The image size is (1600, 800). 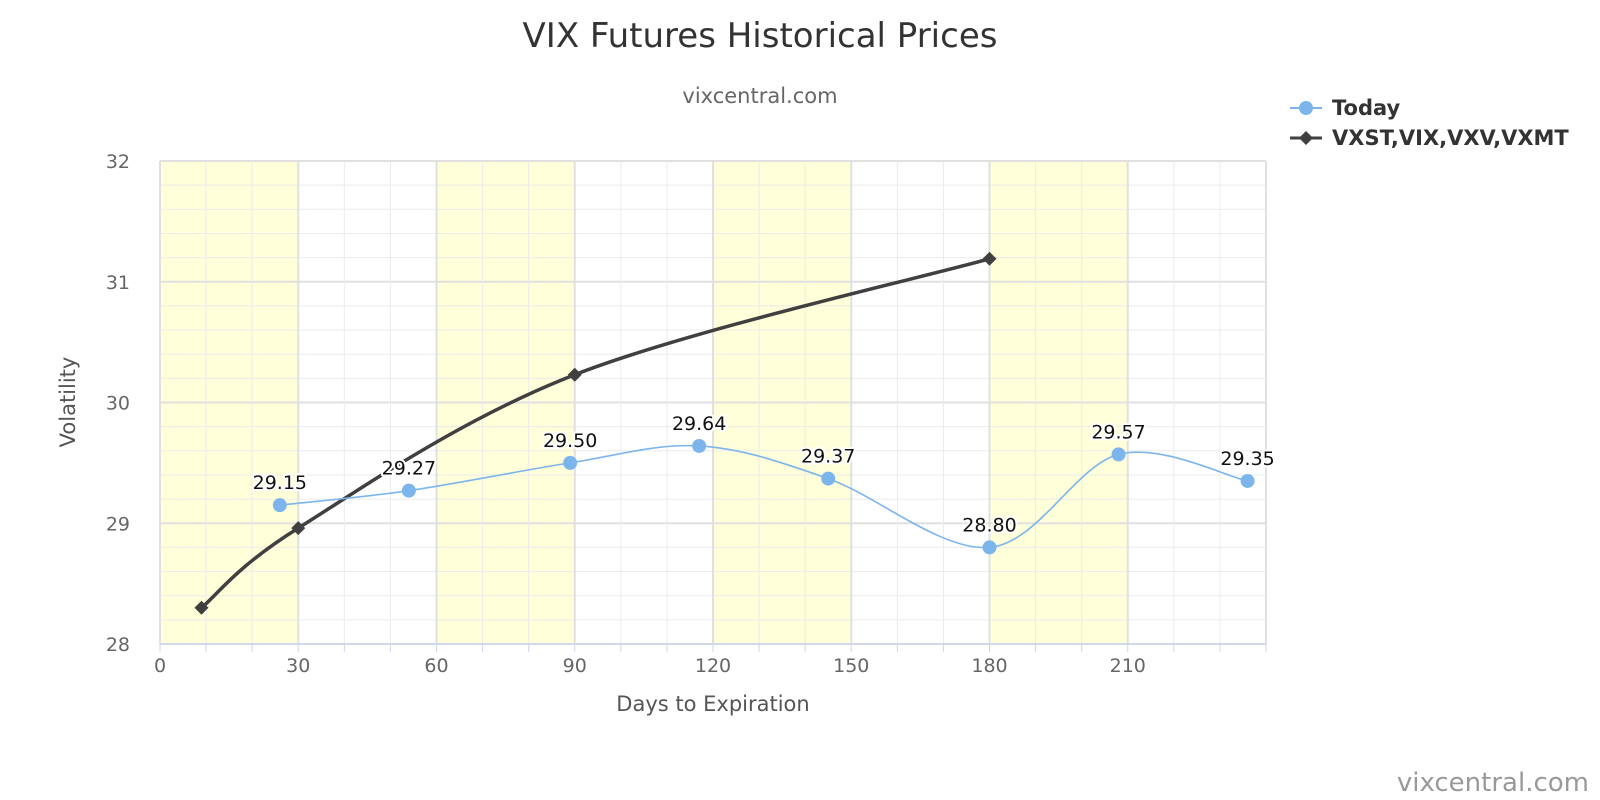 What do you see at coordinates (1366, 108) in the screenshot?
I see `legend-label-today: Today` at bounding box center [1366, 108].